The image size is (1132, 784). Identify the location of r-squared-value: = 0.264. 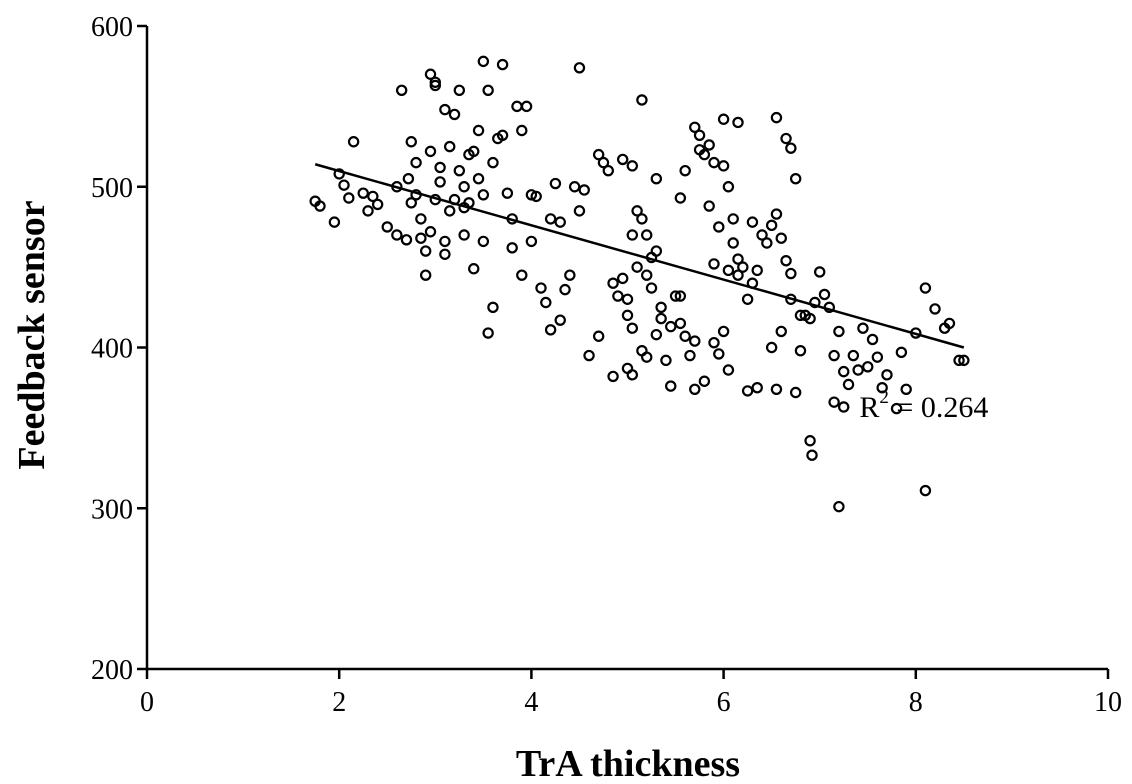
(938, 407).